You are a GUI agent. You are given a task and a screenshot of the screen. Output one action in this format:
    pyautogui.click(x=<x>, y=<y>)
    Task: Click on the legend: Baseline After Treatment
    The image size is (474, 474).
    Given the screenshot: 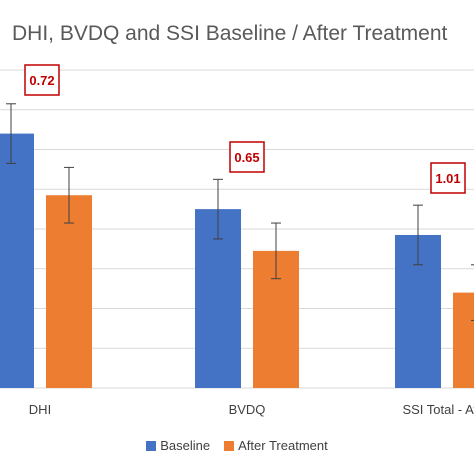 What is the action you would take?
    pyautogui.click(x=237, y=445)
    